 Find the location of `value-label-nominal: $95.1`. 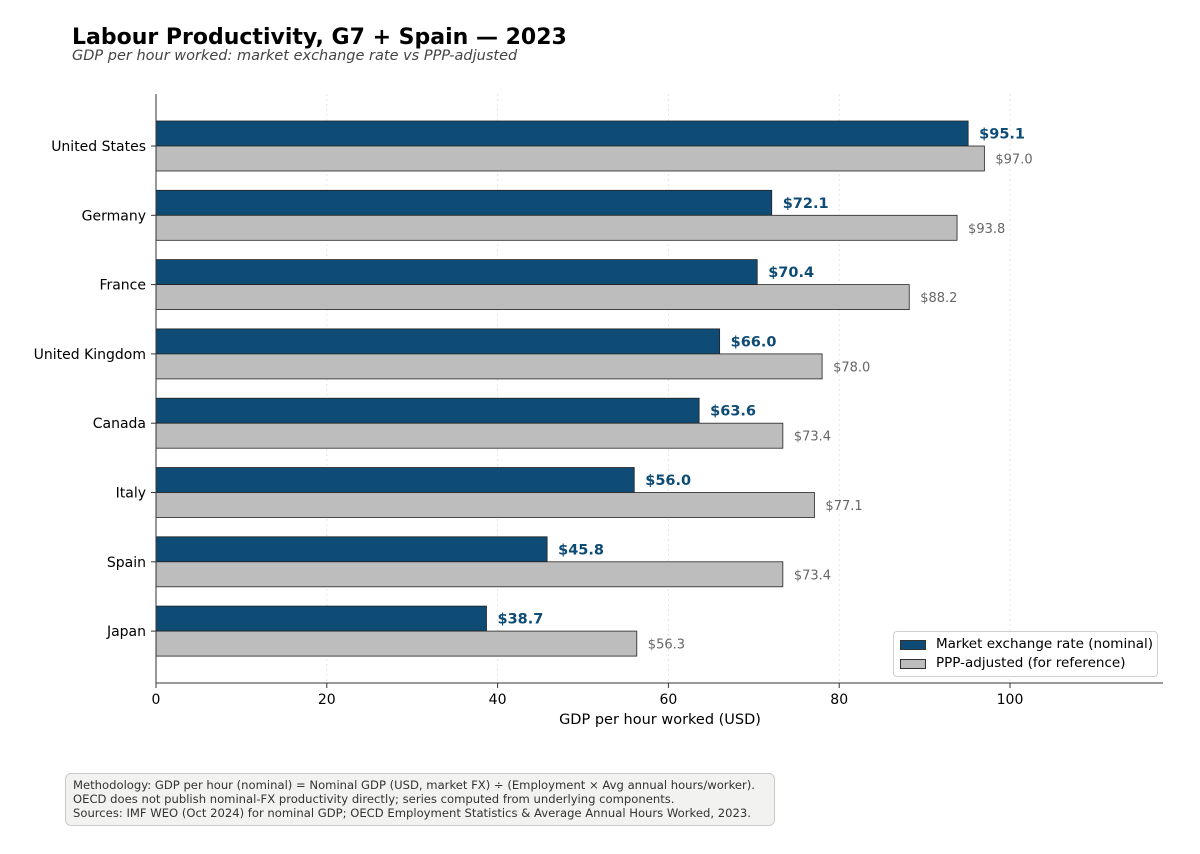

value-label-nominal: $95.1 is located at coordinates (1002, 135).